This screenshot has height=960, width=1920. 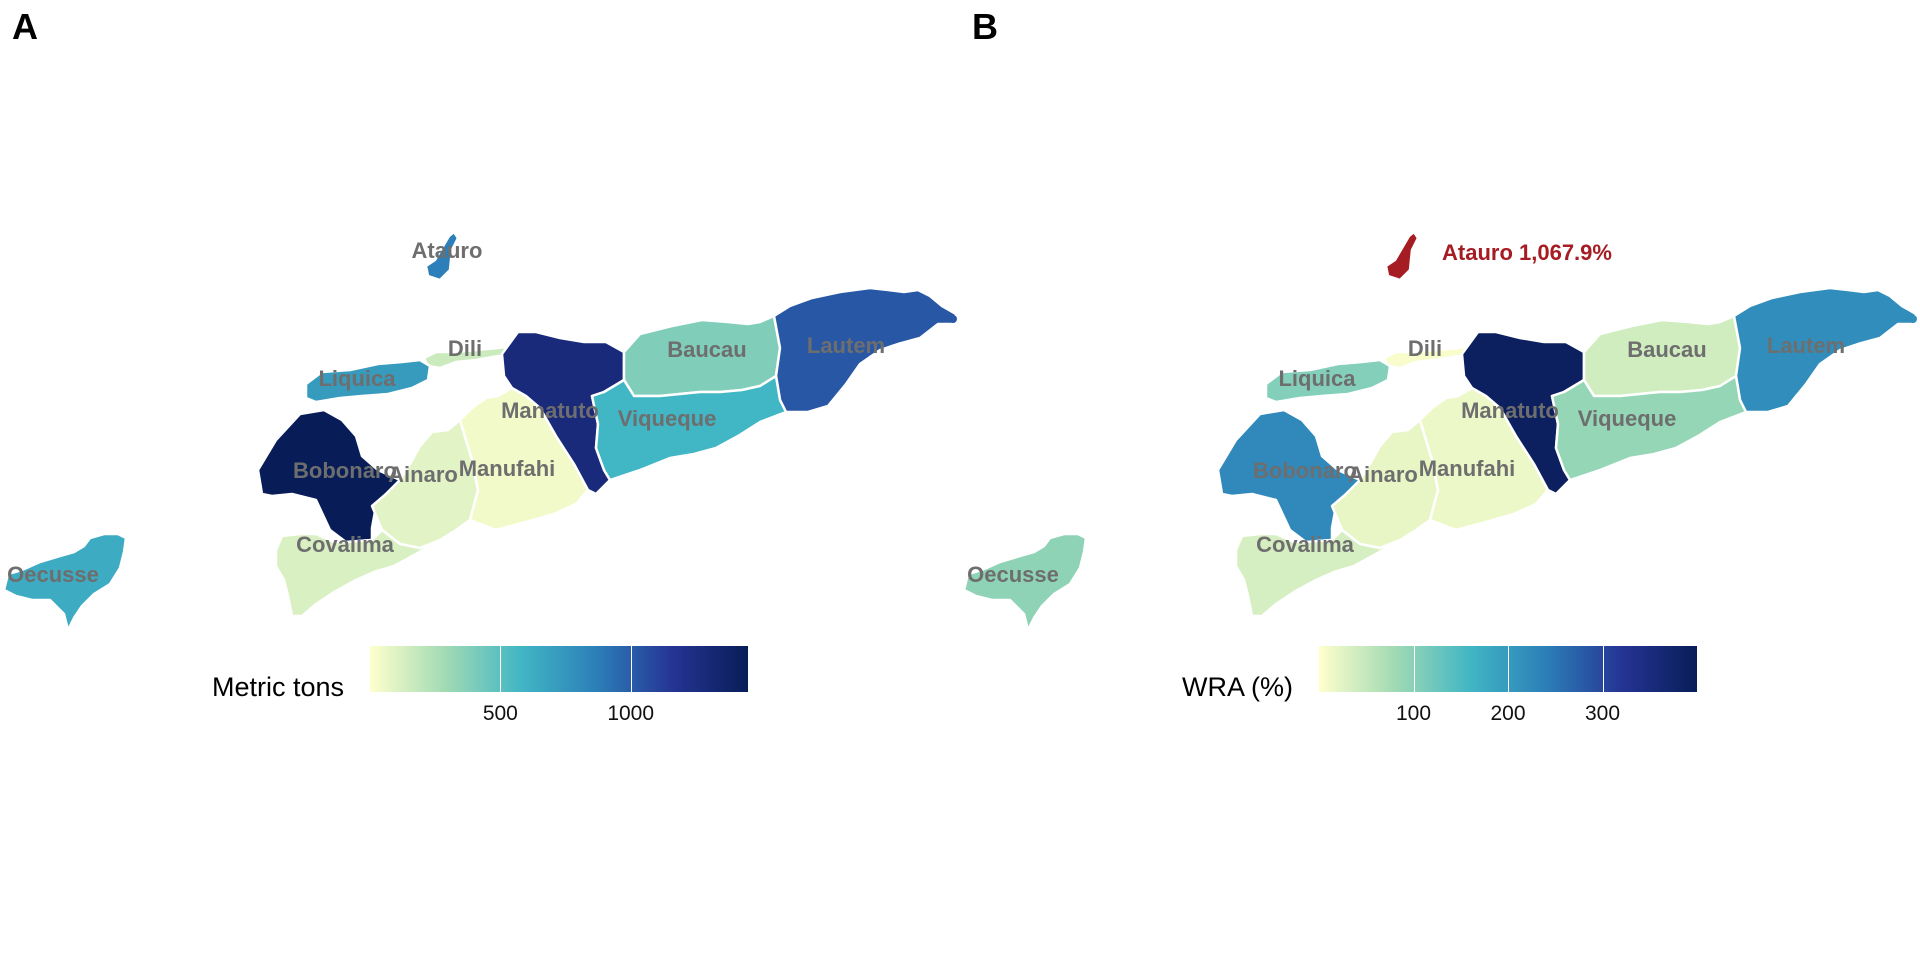 What do you see at coordinates (1527, 252) in the screenshot?
I see `atauro-callout-label: Atauro 1,067.9%` at bounding box center [1527, 252].